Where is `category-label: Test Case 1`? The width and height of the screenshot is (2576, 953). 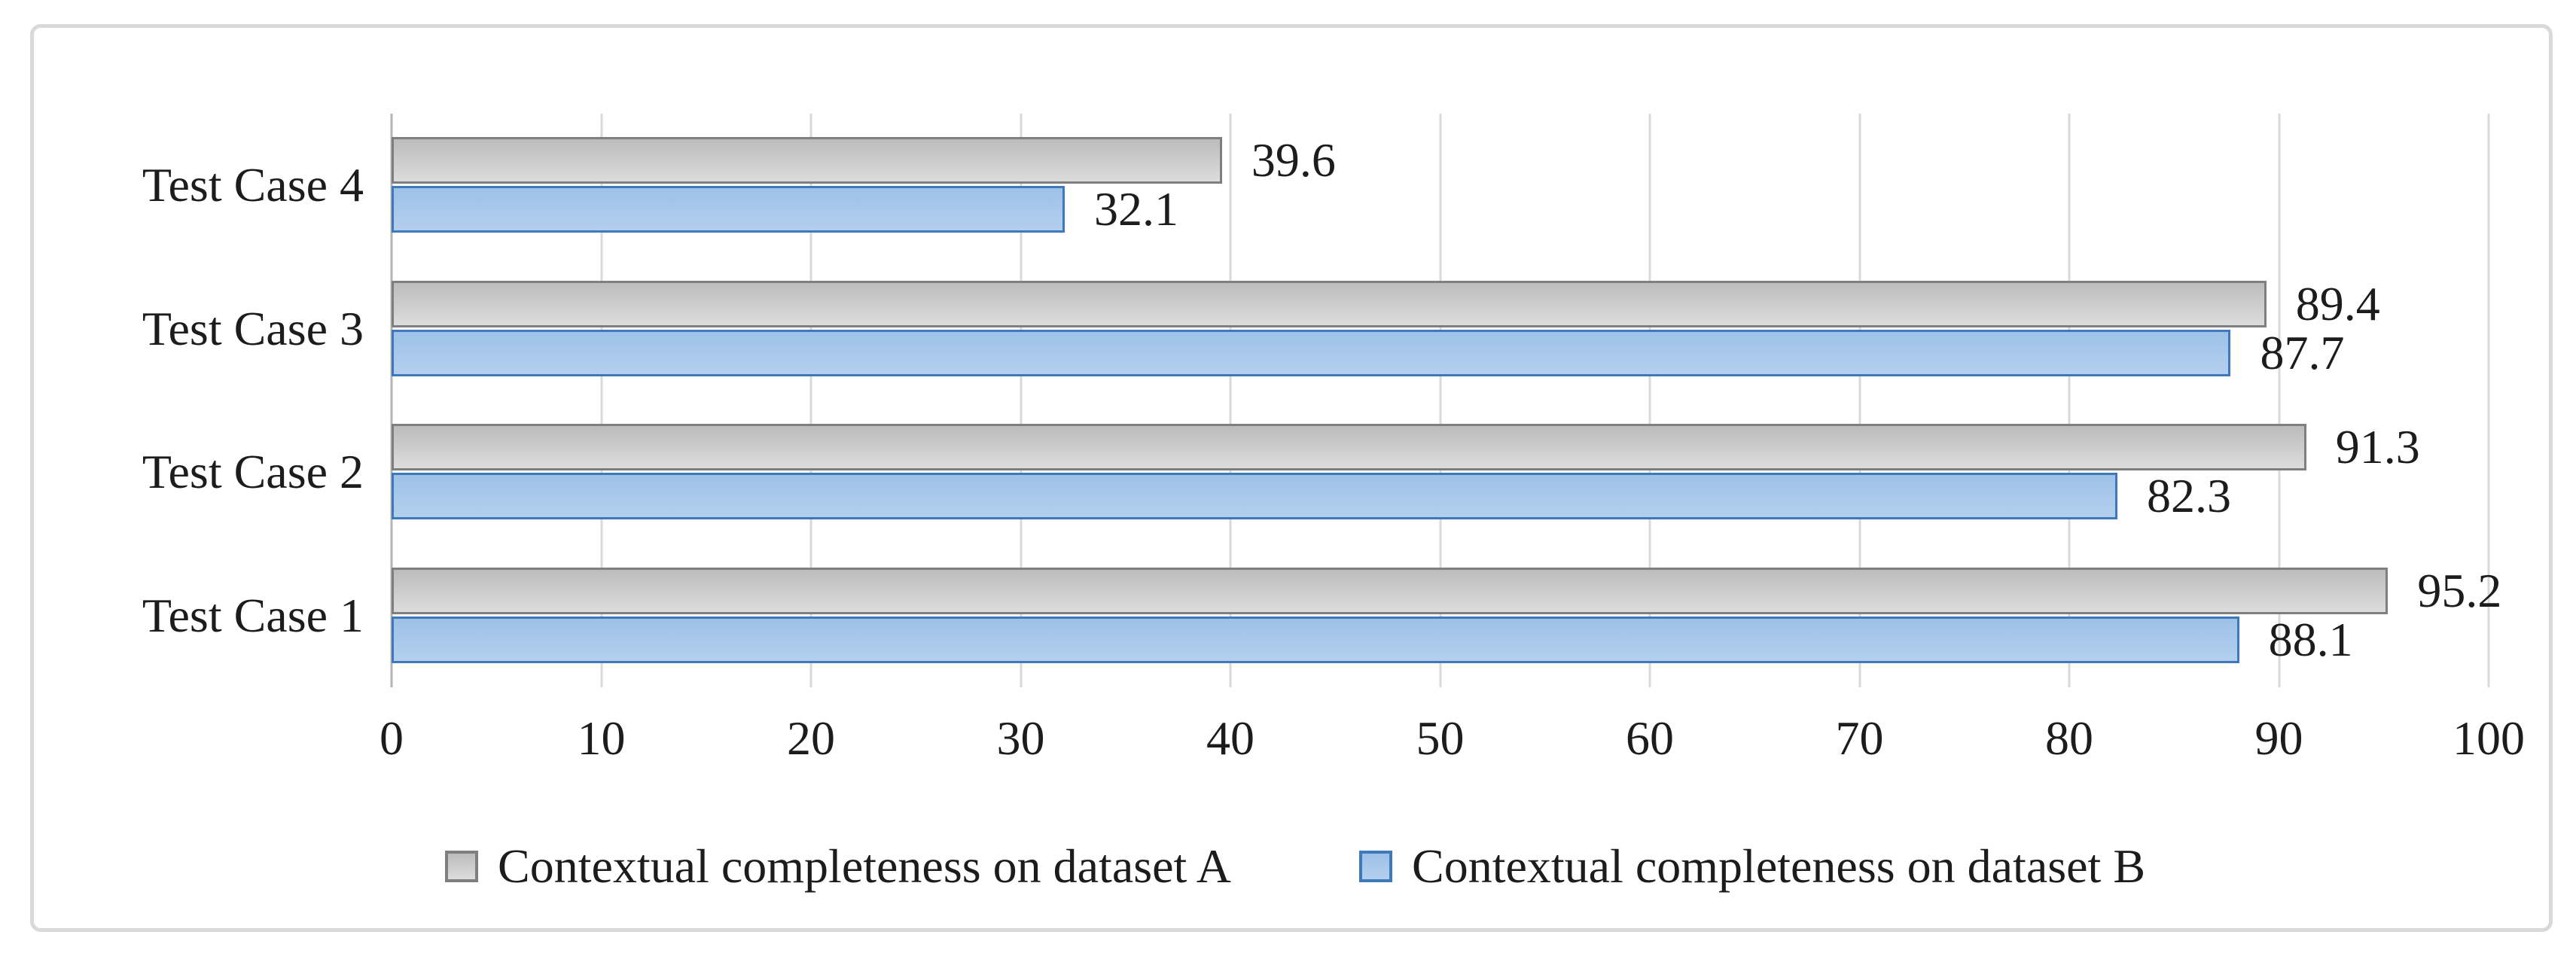
category-label: Test Case 1 is located at coordinates (253, 615).